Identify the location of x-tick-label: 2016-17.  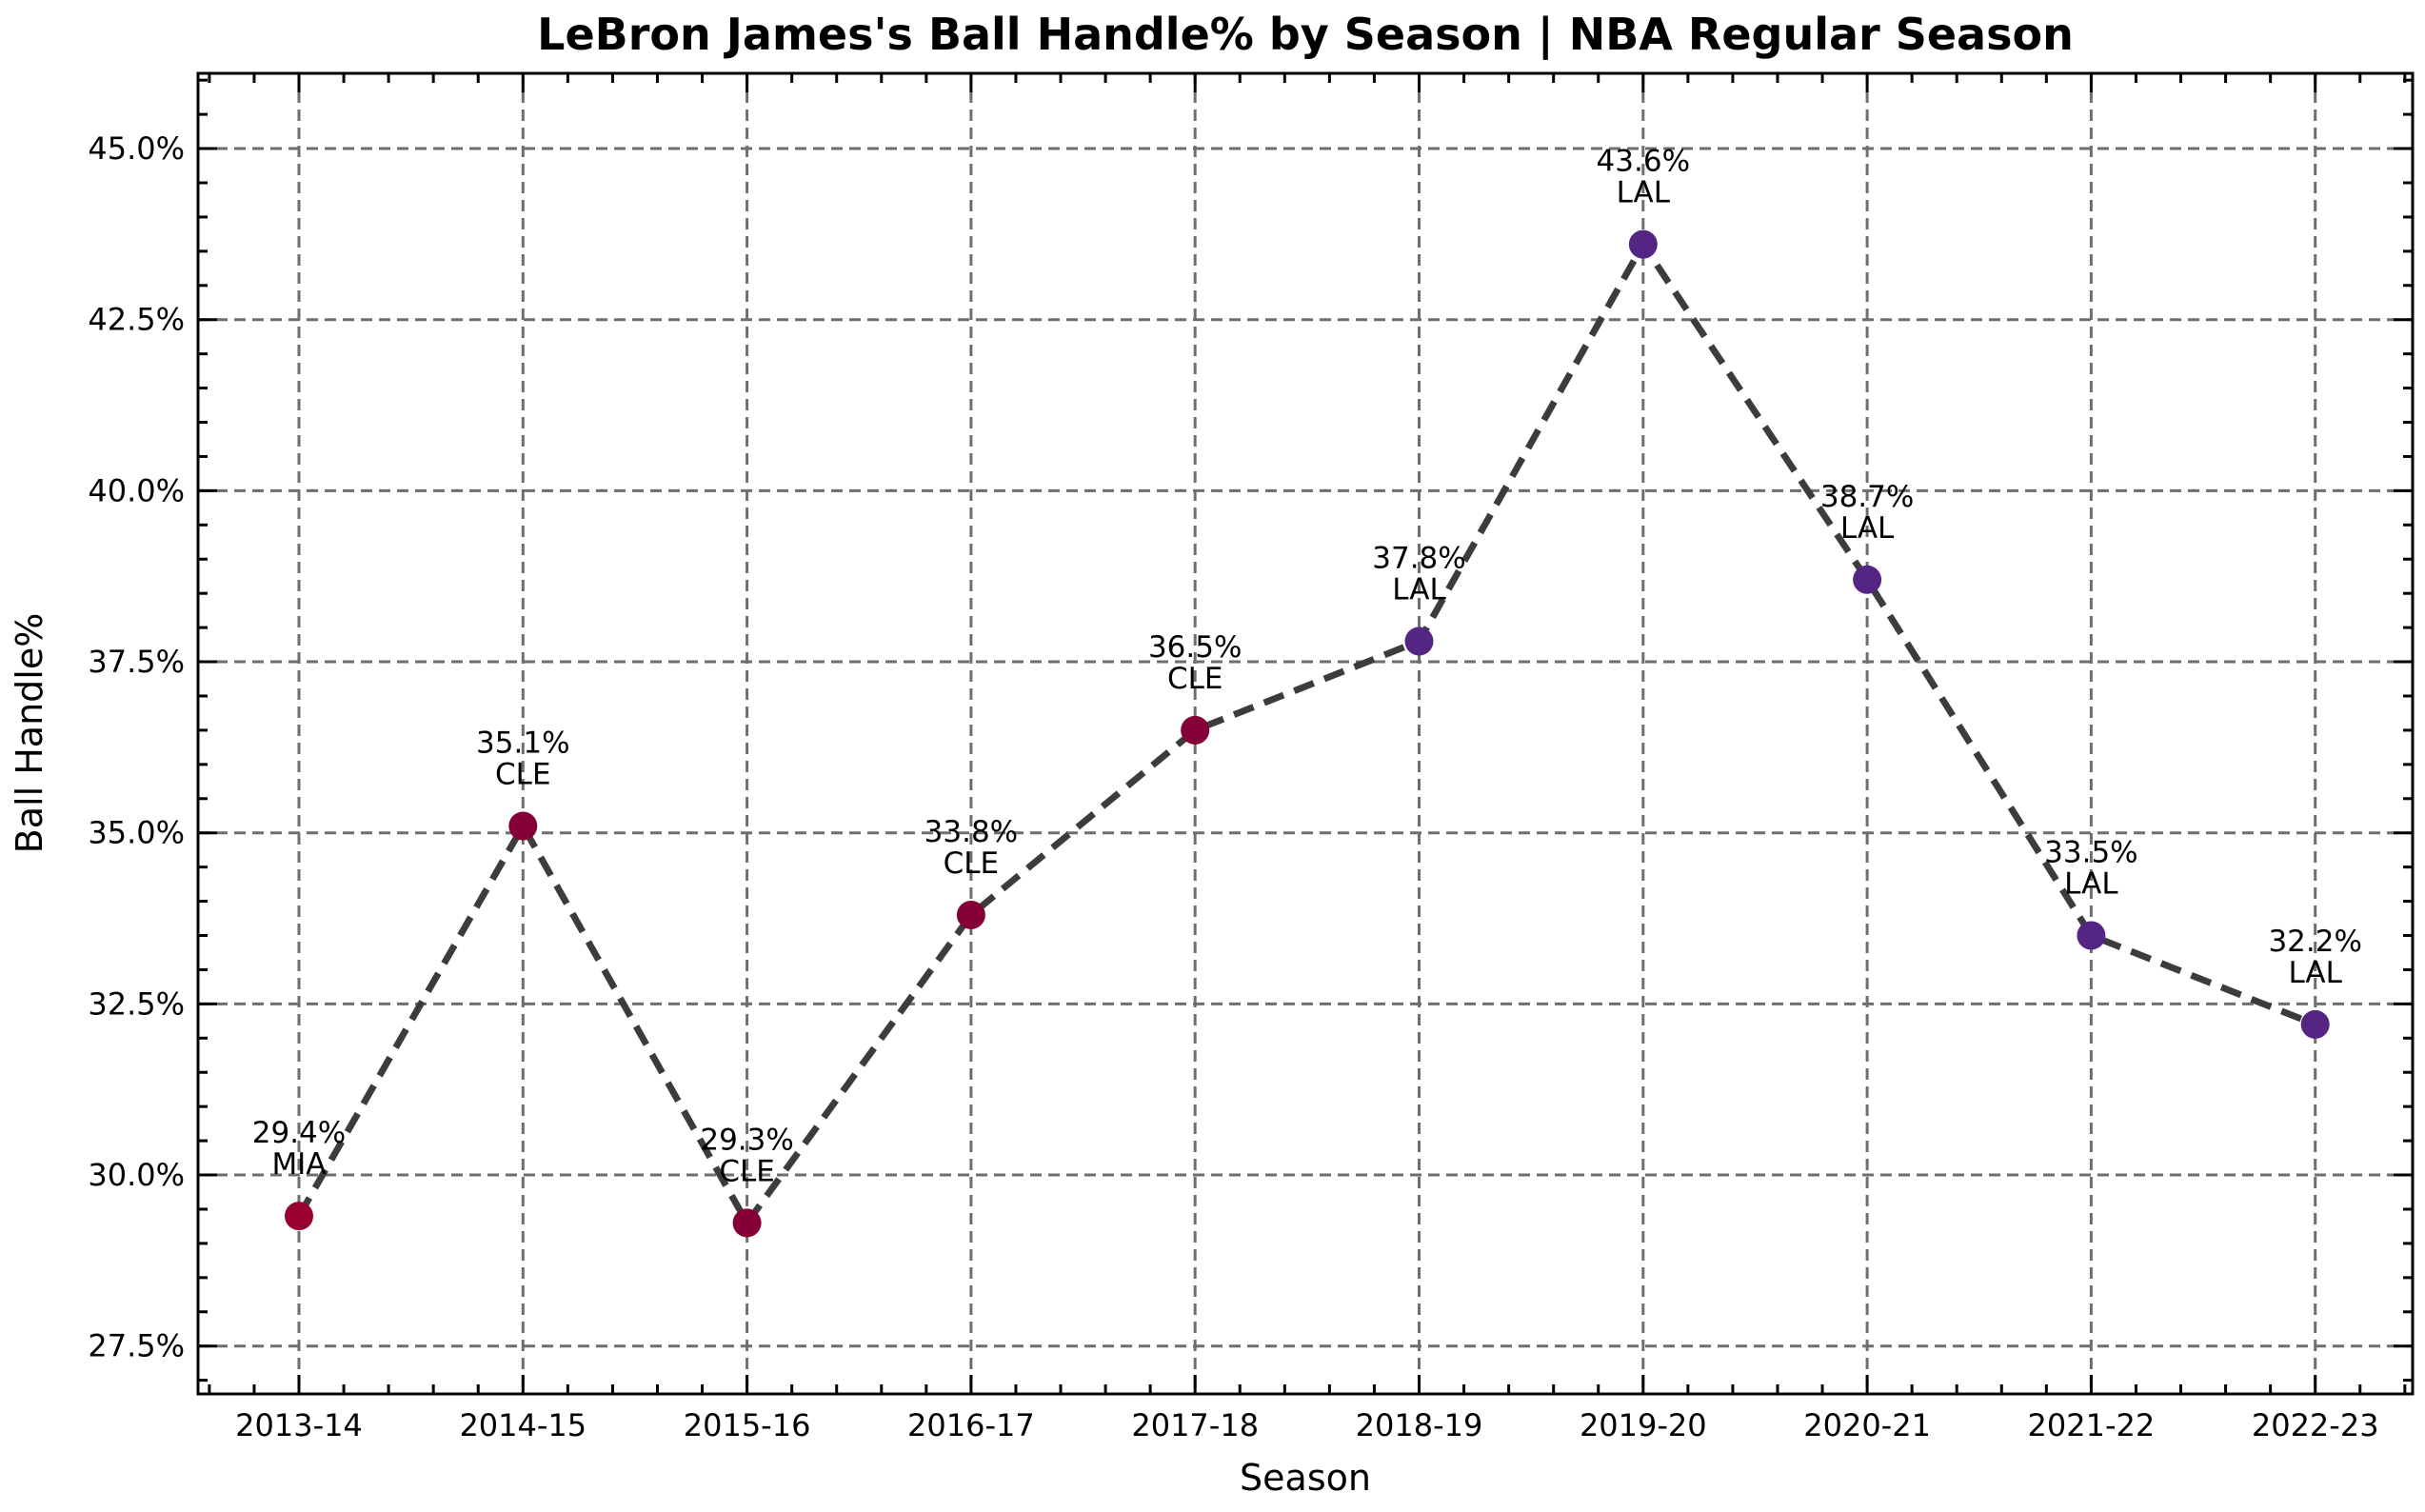
(971, 1425).